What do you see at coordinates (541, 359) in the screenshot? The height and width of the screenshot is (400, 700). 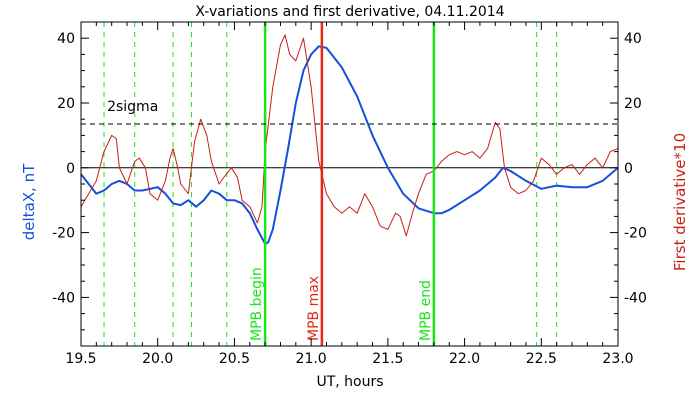 I see `x-tick-label: 22.5` at bounding box center [541, 359].